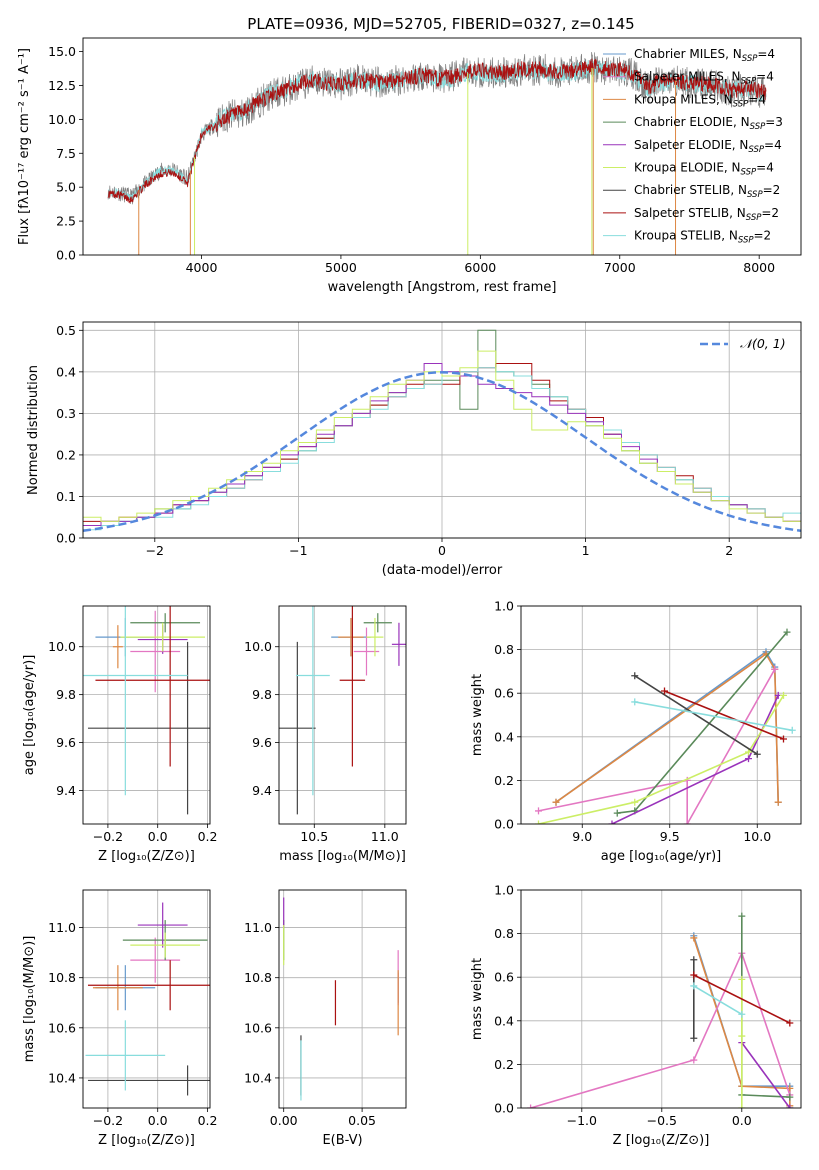  I want to click on x-tick-label: −1, so click(298, 550).